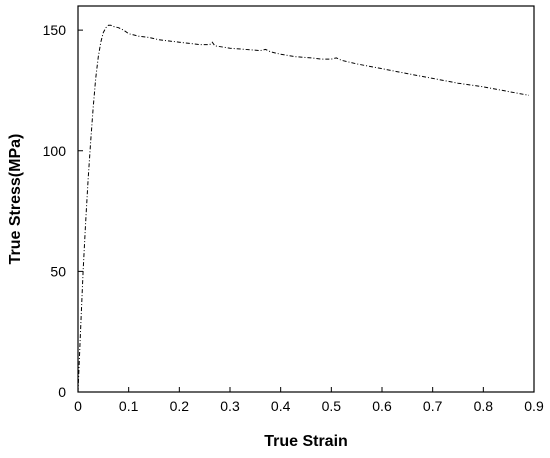 The height and width of the screenshot is (458, 550). What do you see at coordinates (58, 271) in the screenshot?
I see `y-tick-label: 50` at bounding box center [58, 271].